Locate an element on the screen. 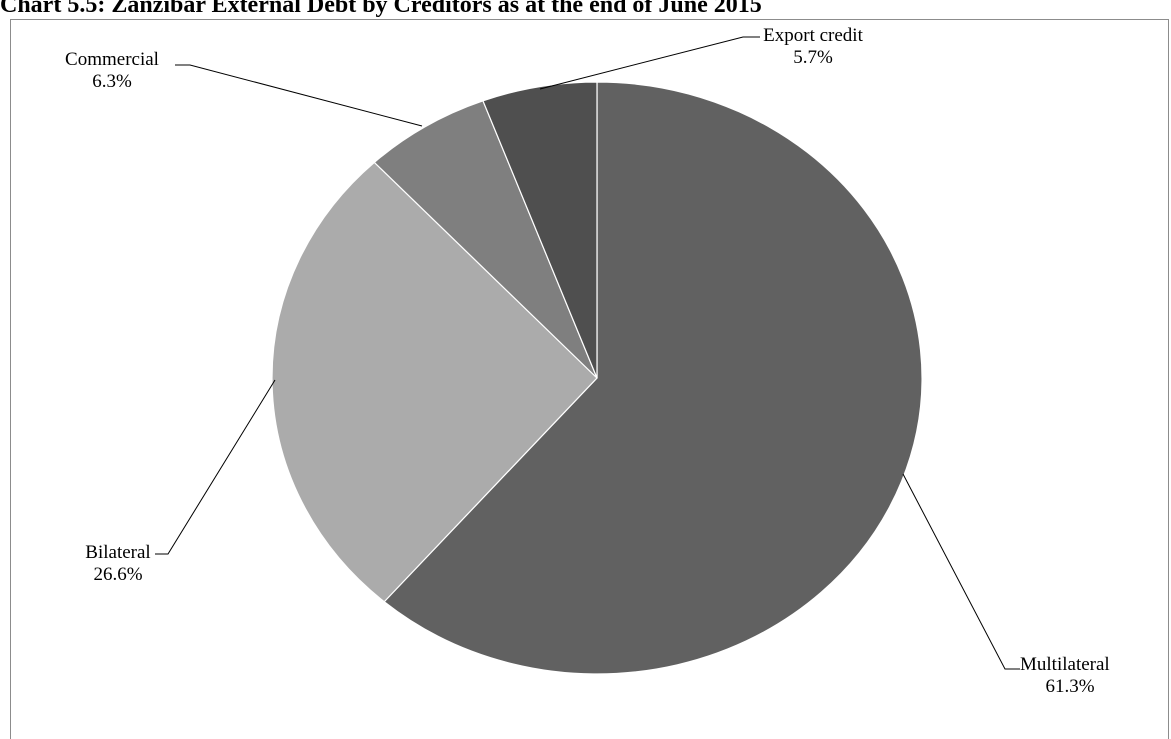 The width and height of the screenshot is (1171, 739). pie-slice-export-credit is located at coordinates (540, 230).